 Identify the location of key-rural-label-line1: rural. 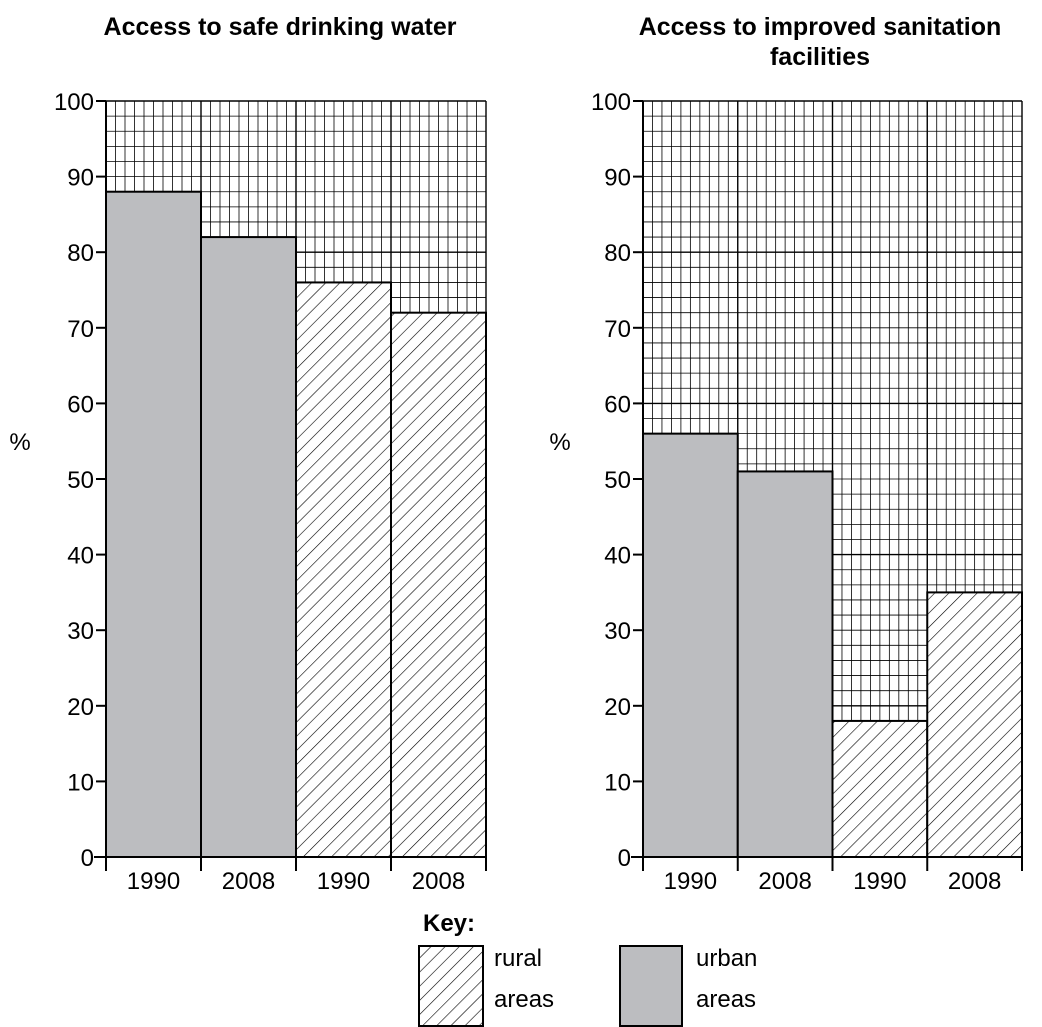
(518, 958).